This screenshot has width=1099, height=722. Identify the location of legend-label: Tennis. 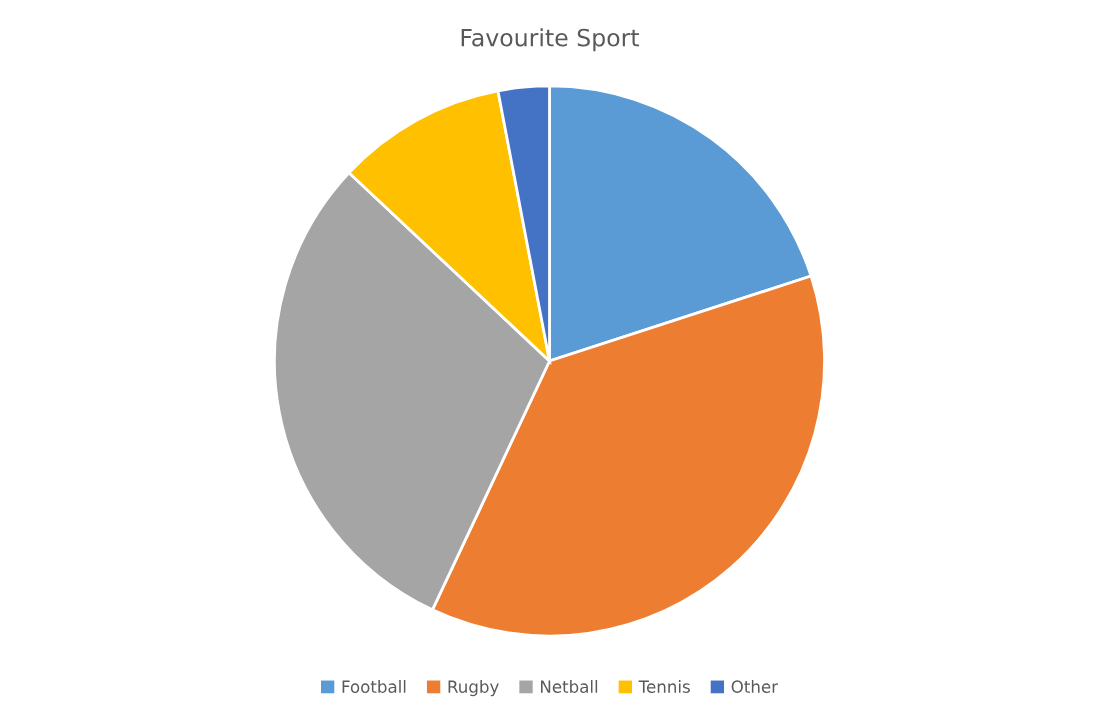
(664, 686).